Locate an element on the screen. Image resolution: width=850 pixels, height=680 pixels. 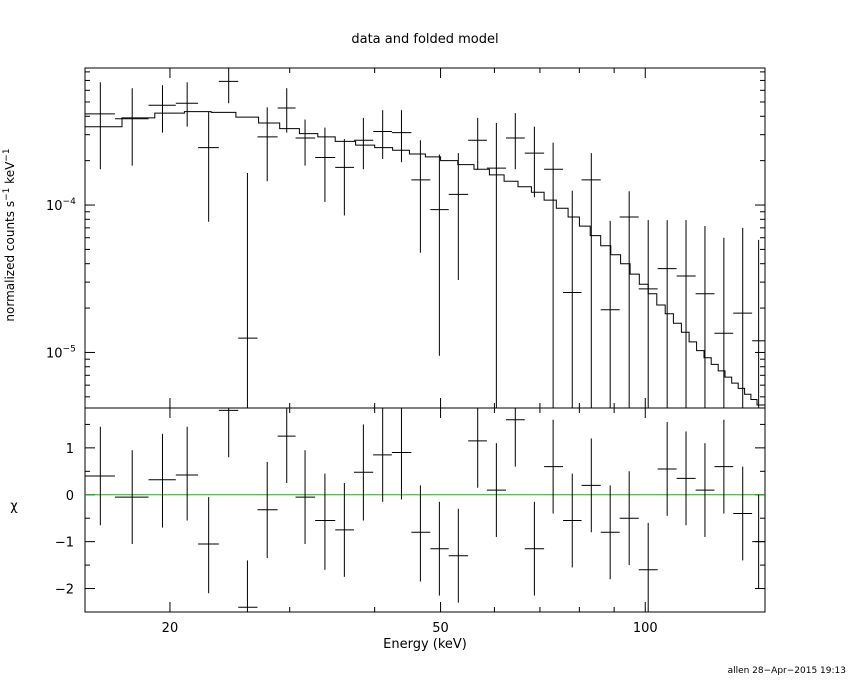
timestamp-stamp: allen 28−Apr−2015 19:13 is located at coordinates (787, 671).